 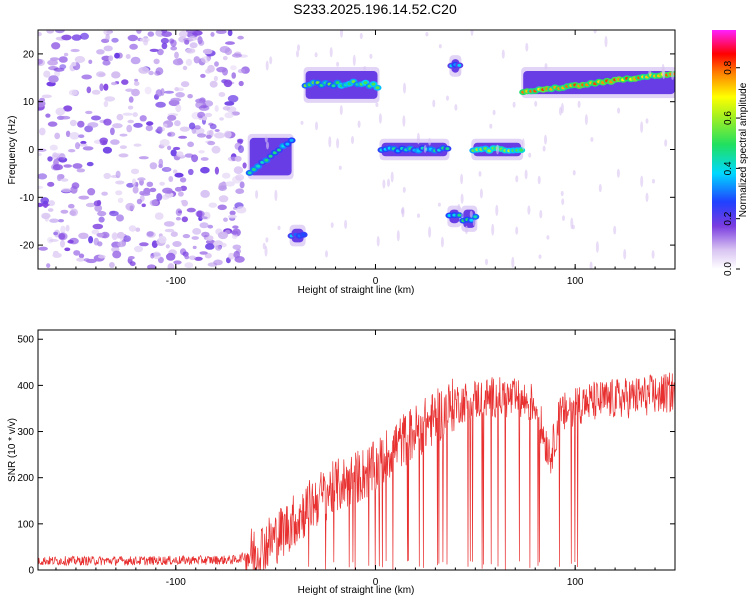 What do you see at coordinates (356, 590) in the screenshot?
I see `snr-x-label: Height of straight line (km)` at bounding box center [356, 590].